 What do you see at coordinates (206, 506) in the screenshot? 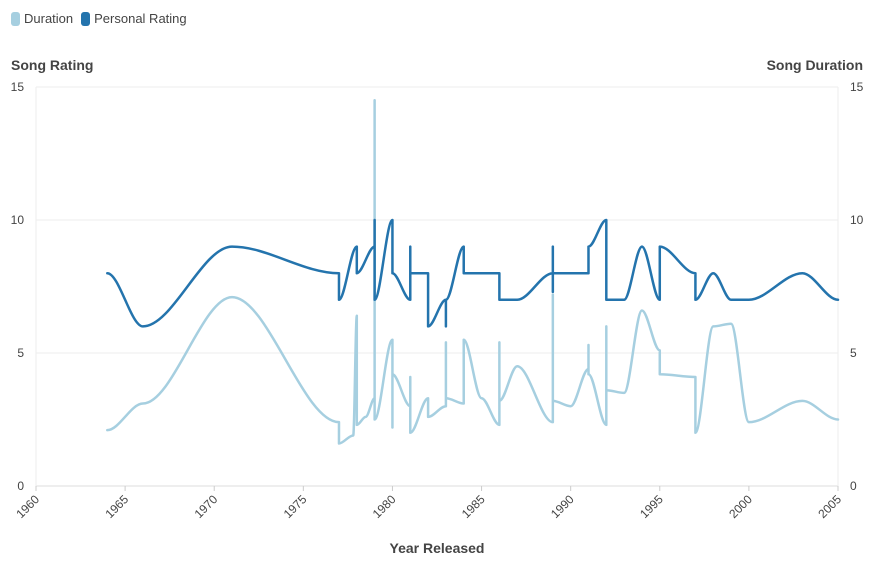
I see `x-tick-label: 1970` at bounding box center [206, 506].